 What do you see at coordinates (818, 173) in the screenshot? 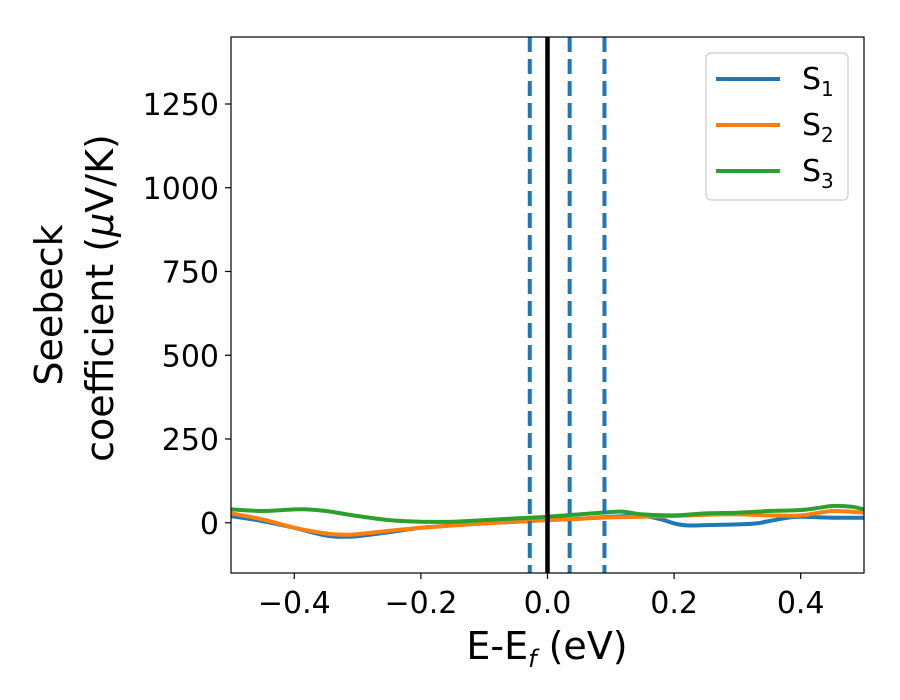
I see `legend-label-3: S3` at bounding box center [818, 173].